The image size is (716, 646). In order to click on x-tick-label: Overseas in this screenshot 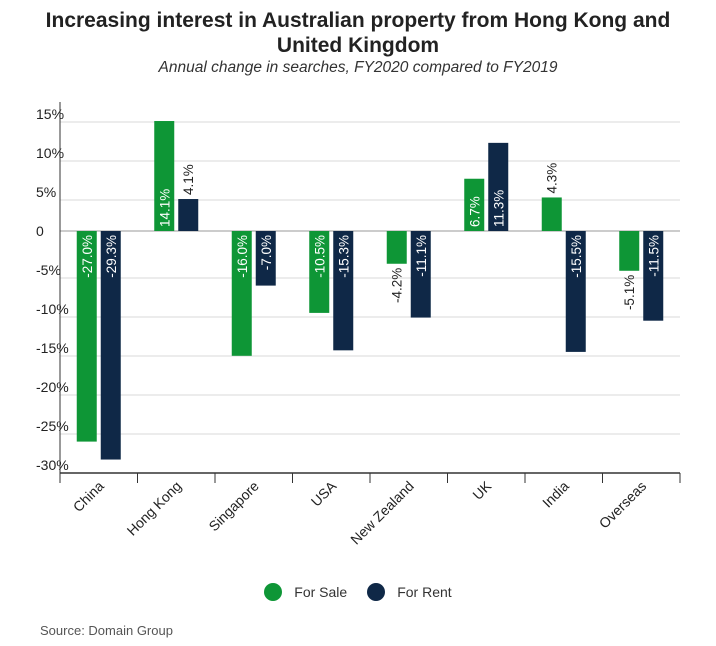, I will do `click(623, 505)`.